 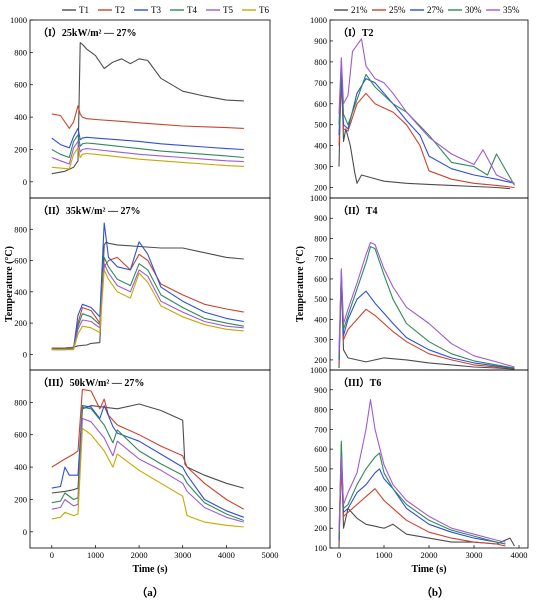 I want to click on legend-label: T1, so click(x=84, y=10).